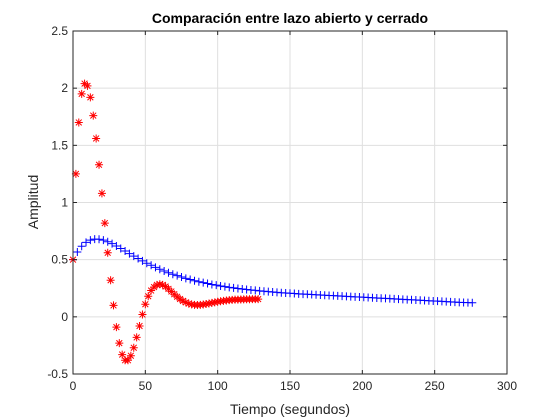  I want to click on y-tick-label: -0.5, so click(57, 374).